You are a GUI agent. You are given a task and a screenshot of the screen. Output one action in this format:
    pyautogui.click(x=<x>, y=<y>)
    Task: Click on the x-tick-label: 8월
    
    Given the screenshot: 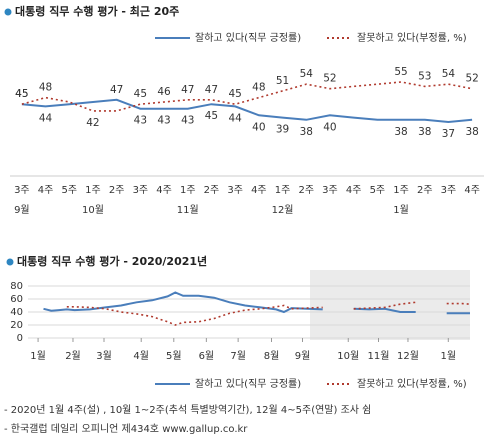 What is the action you would take?
    pyautogui.click(x=272, y=356)
    